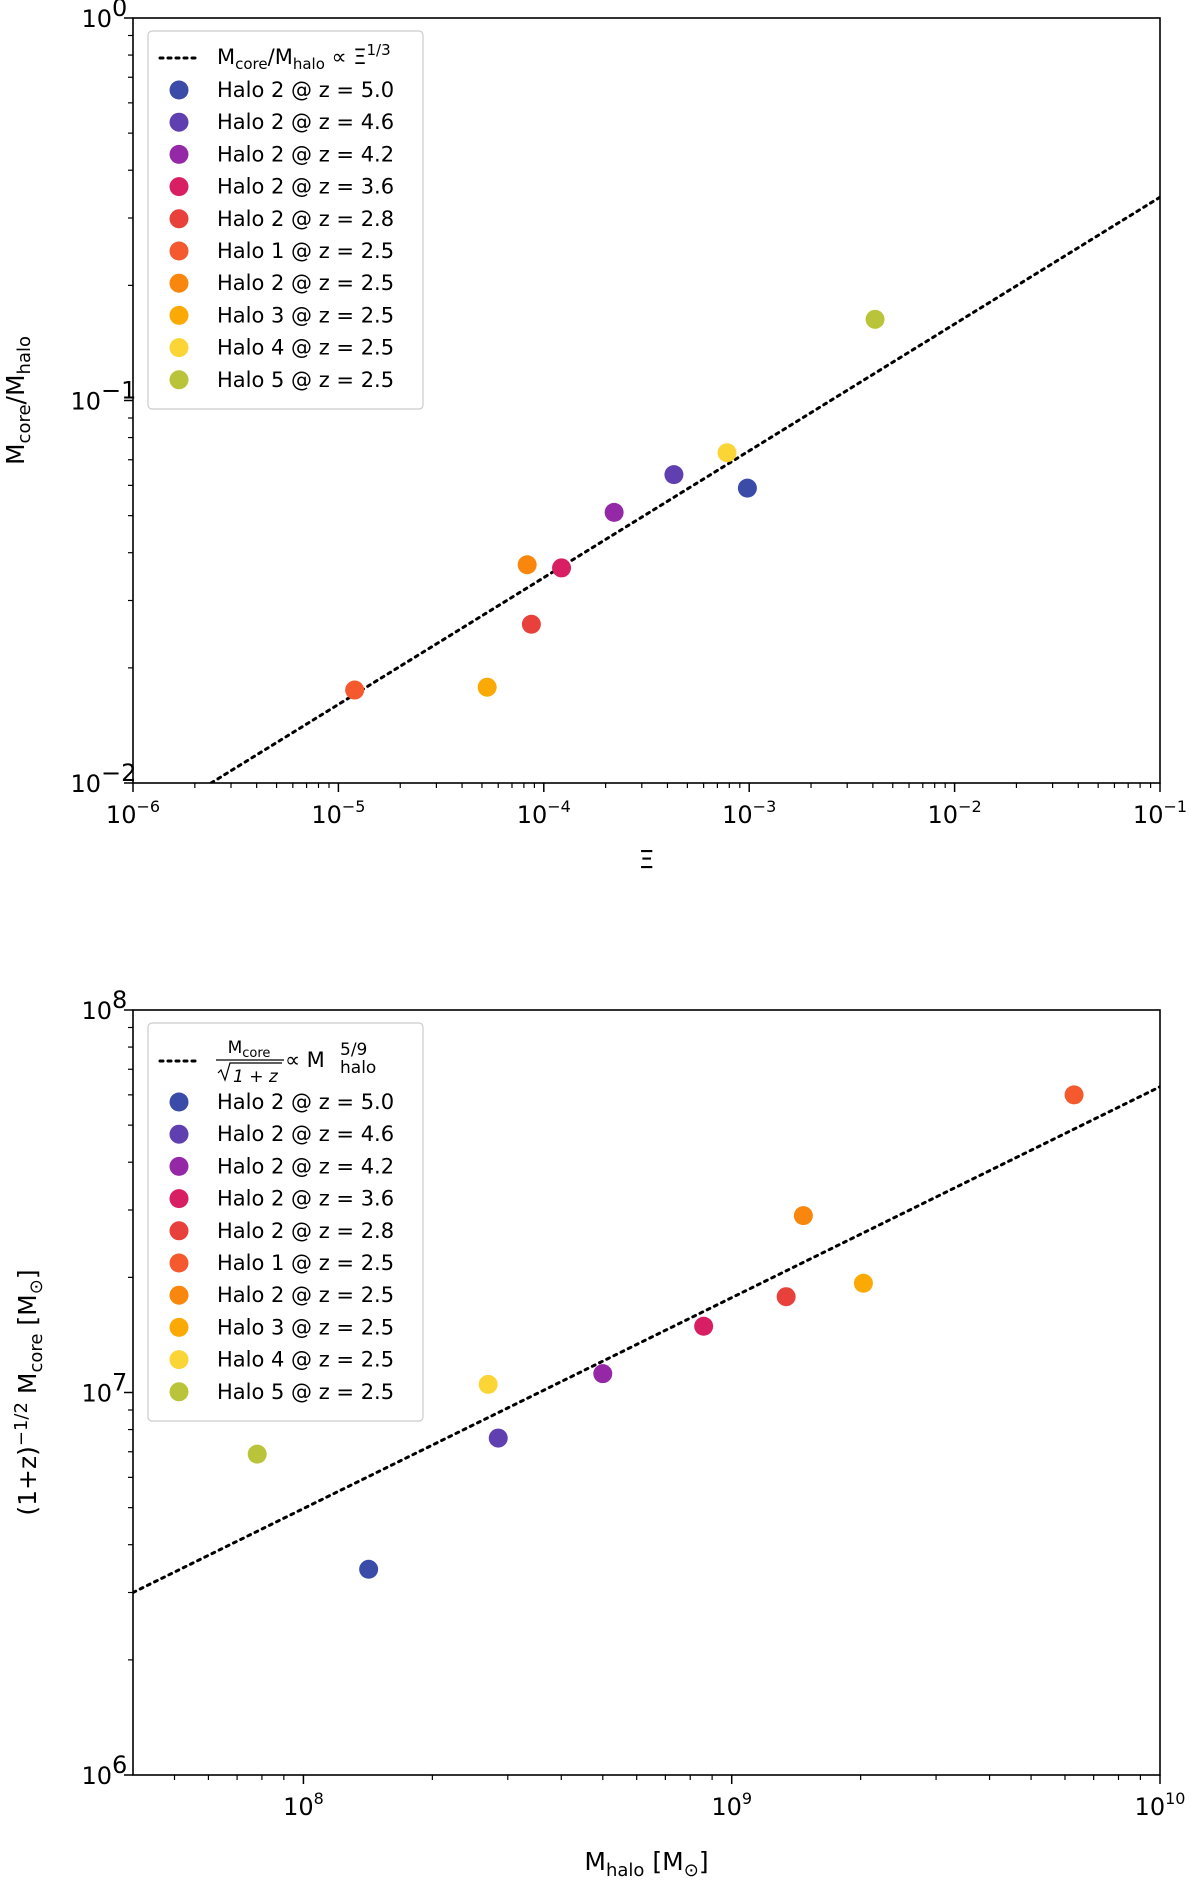 This screenshot has height=1889, width=1200. Describe the element at coordinates (133, 813) in the screenshot. I see `x-tick-label: 10⁻⁶` at that location.